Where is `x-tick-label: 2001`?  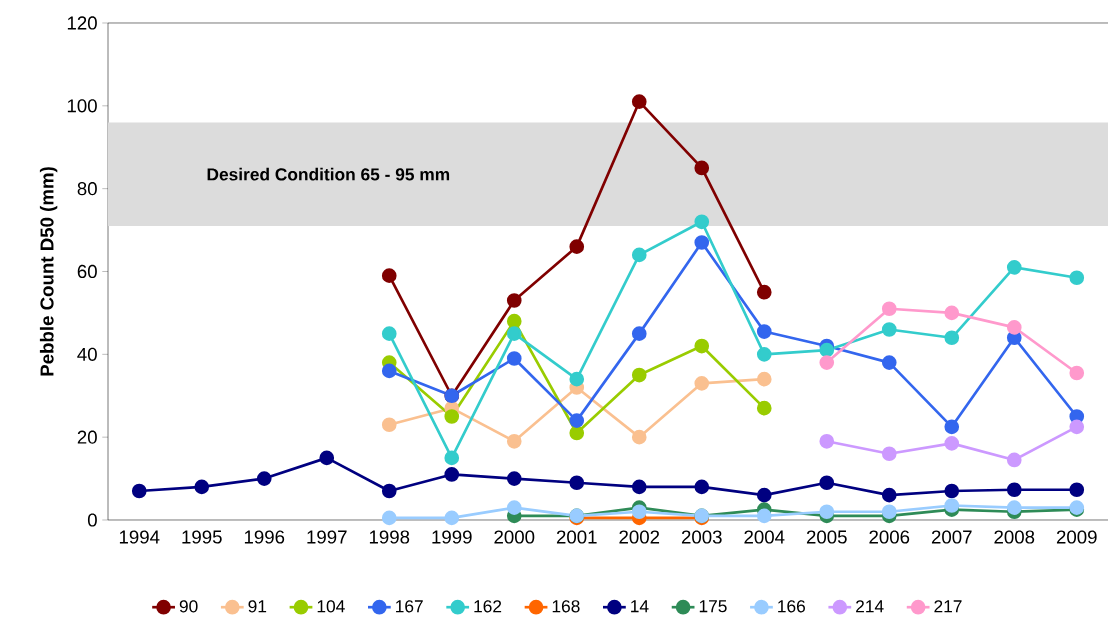
x-tick-label: 2001 is located at coordinates (576, 537).